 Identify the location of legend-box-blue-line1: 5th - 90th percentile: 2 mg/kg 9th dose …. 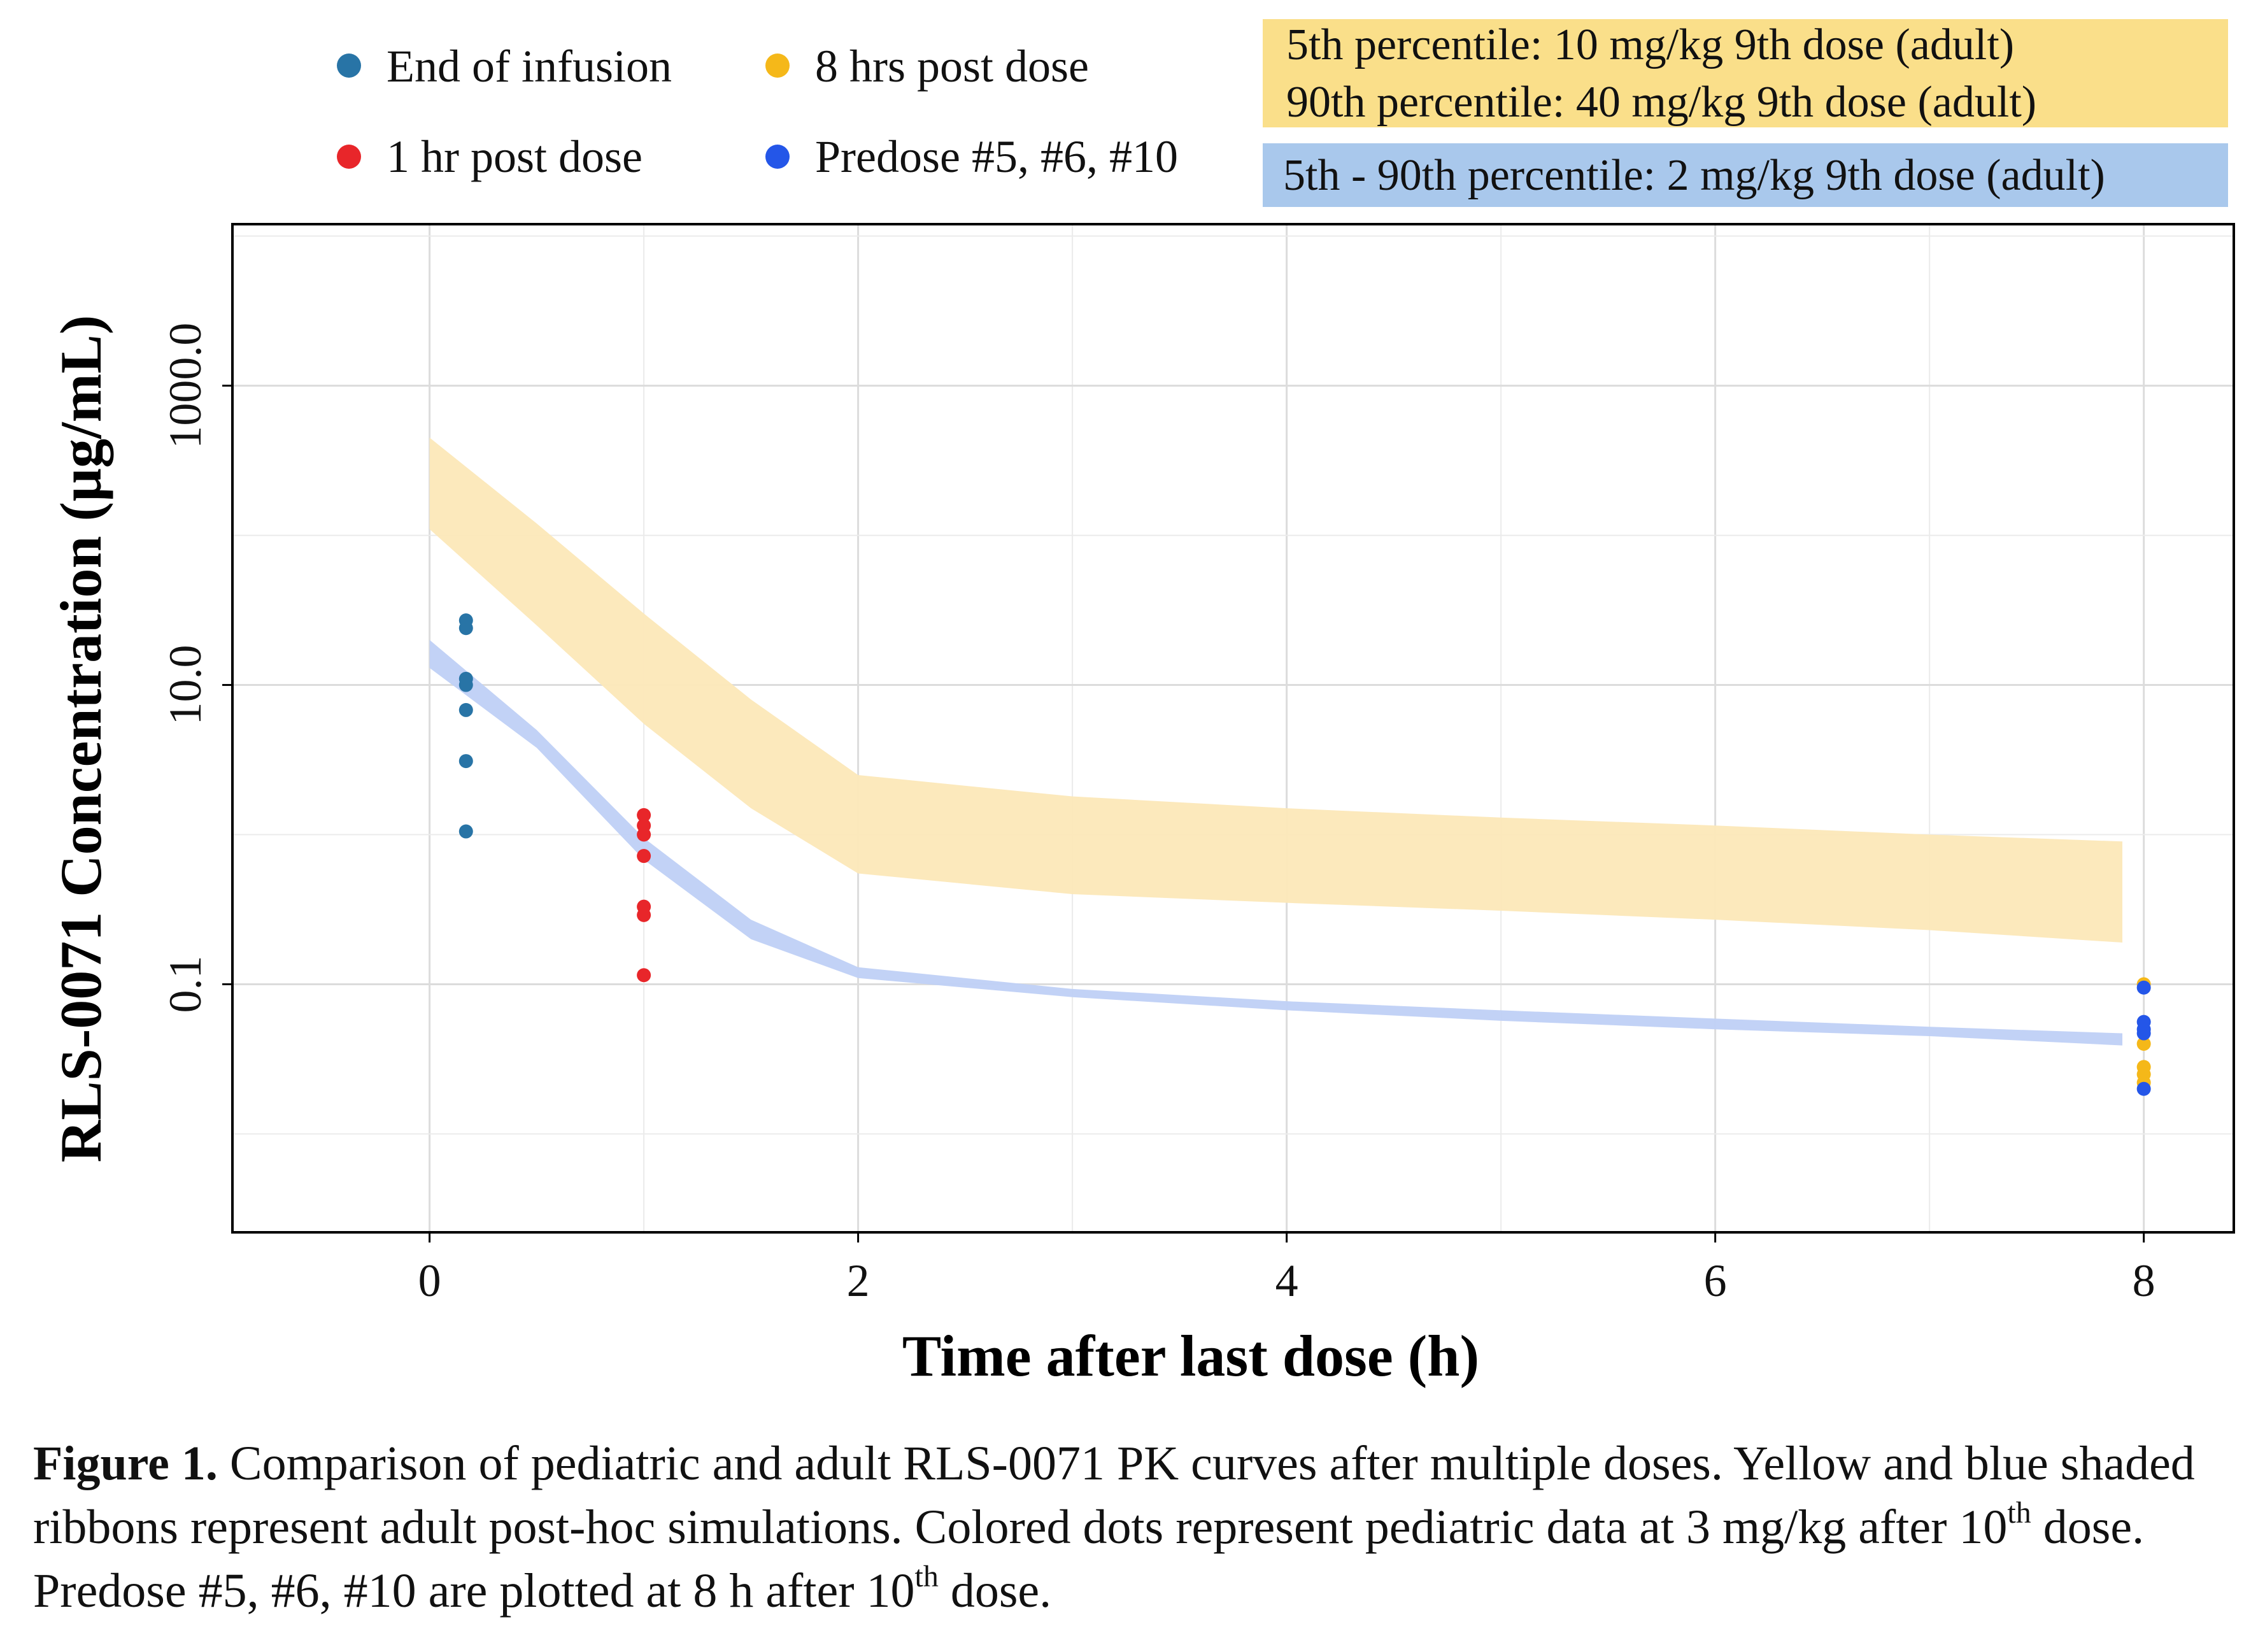
(1694, 175).